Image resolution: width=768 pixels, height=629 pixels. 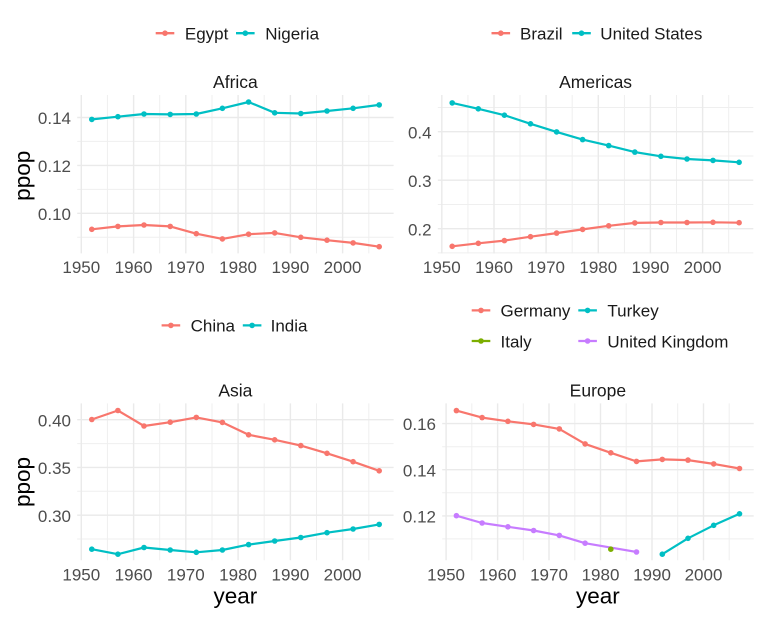 I want to click on svg-text: Nigeria, so click(x=292, y=34).